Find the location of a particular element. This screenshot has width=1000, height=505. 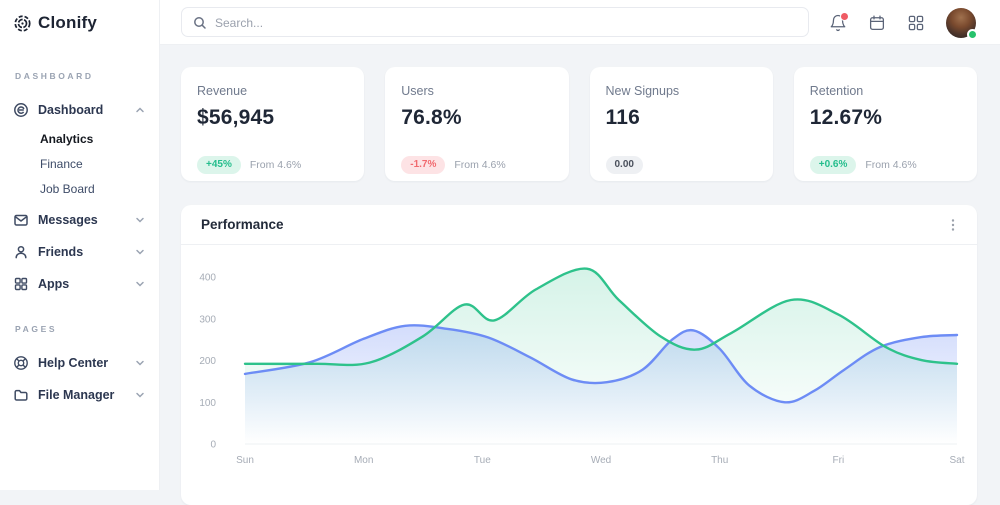

calendar-button is located at coordinates (877, 23).